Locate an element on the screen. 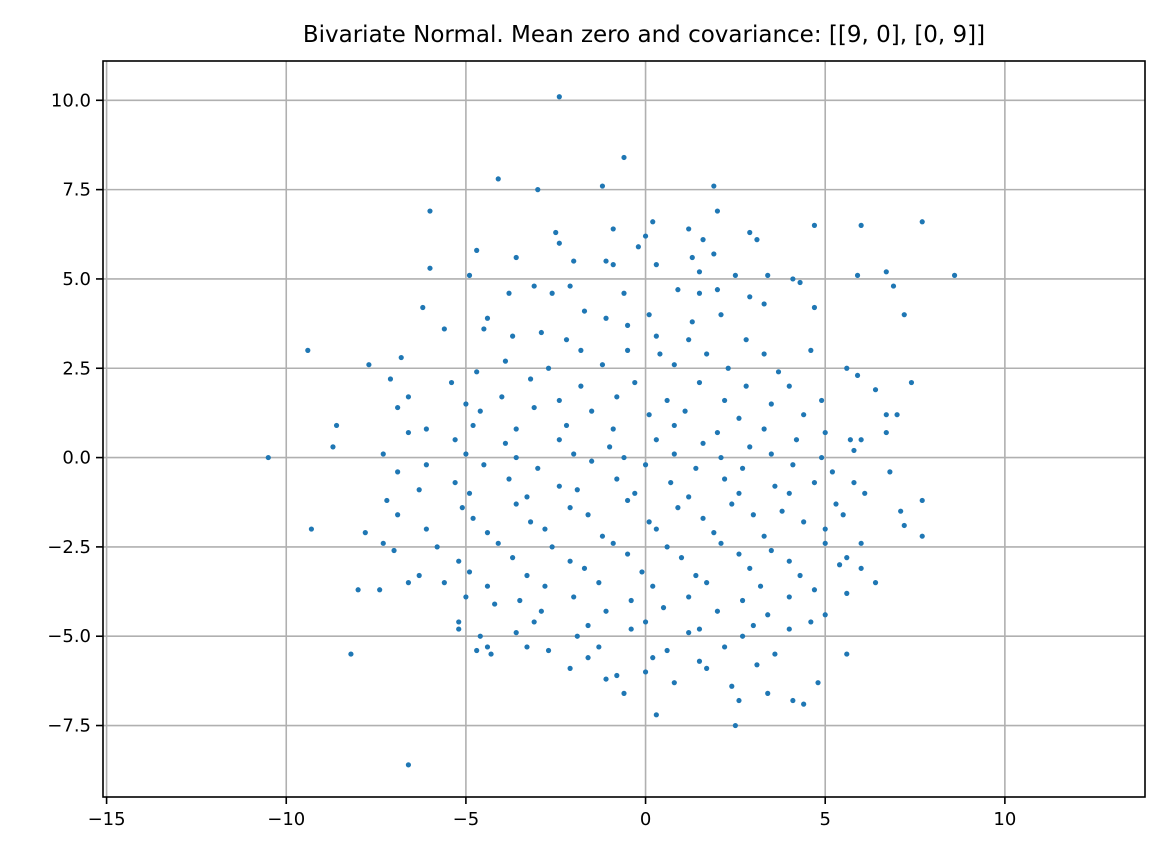 Image resolution: width=1163 pixels, height=862 pixels. x-tick-label: 0 is located at coordinates (645, 819).